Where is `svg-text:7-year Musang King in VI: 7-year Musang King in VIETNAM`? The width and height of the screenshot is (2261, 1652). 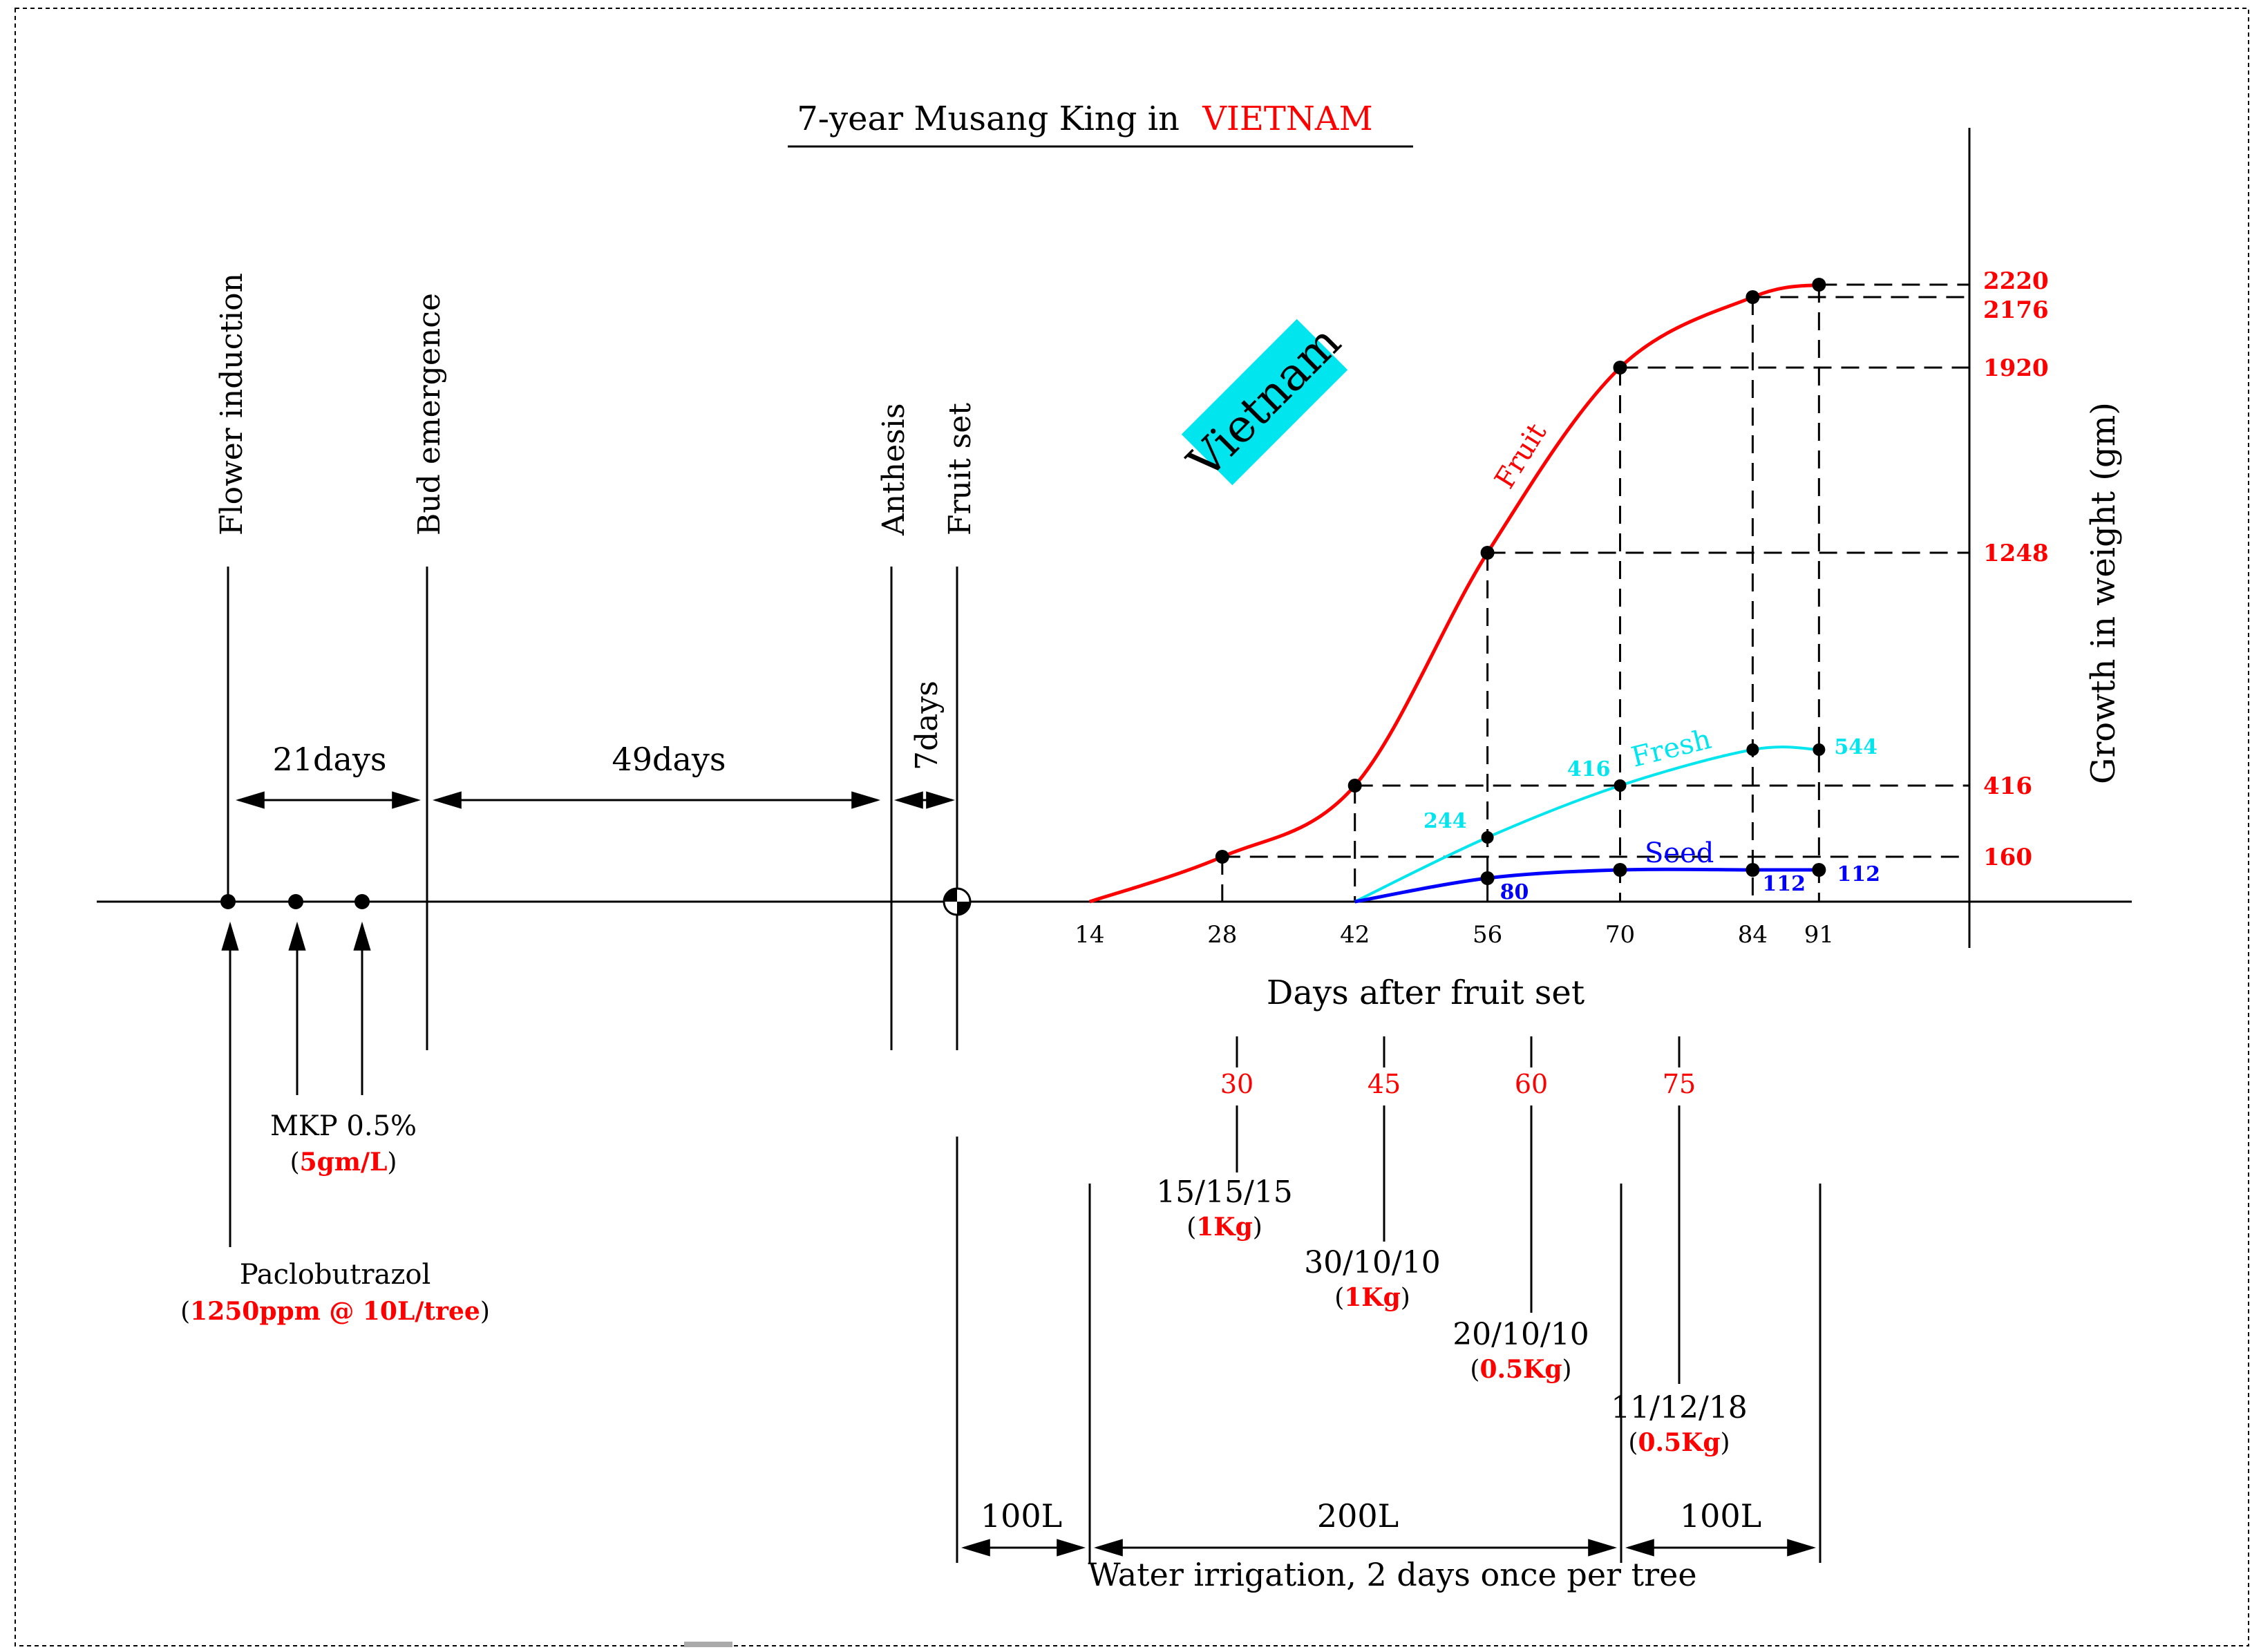 svg-text:7-year Musang King in VI: 7-year Musang King in VIETNAM is located at coordinates (1084, 118).